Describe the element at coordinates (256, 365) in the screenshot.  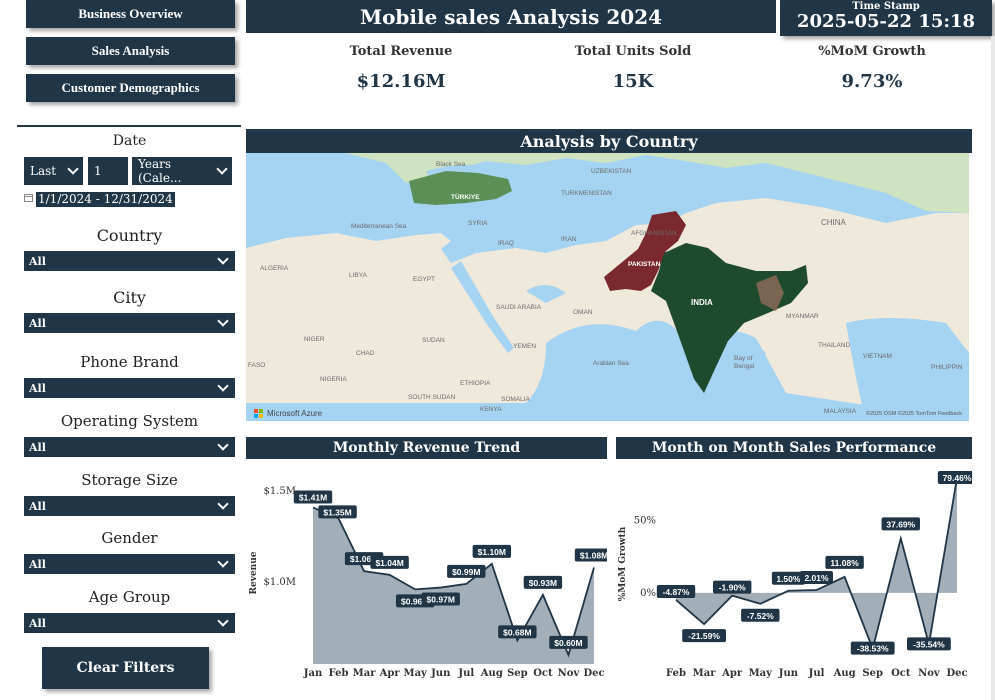
I see `svg-text: FASO` at that location.